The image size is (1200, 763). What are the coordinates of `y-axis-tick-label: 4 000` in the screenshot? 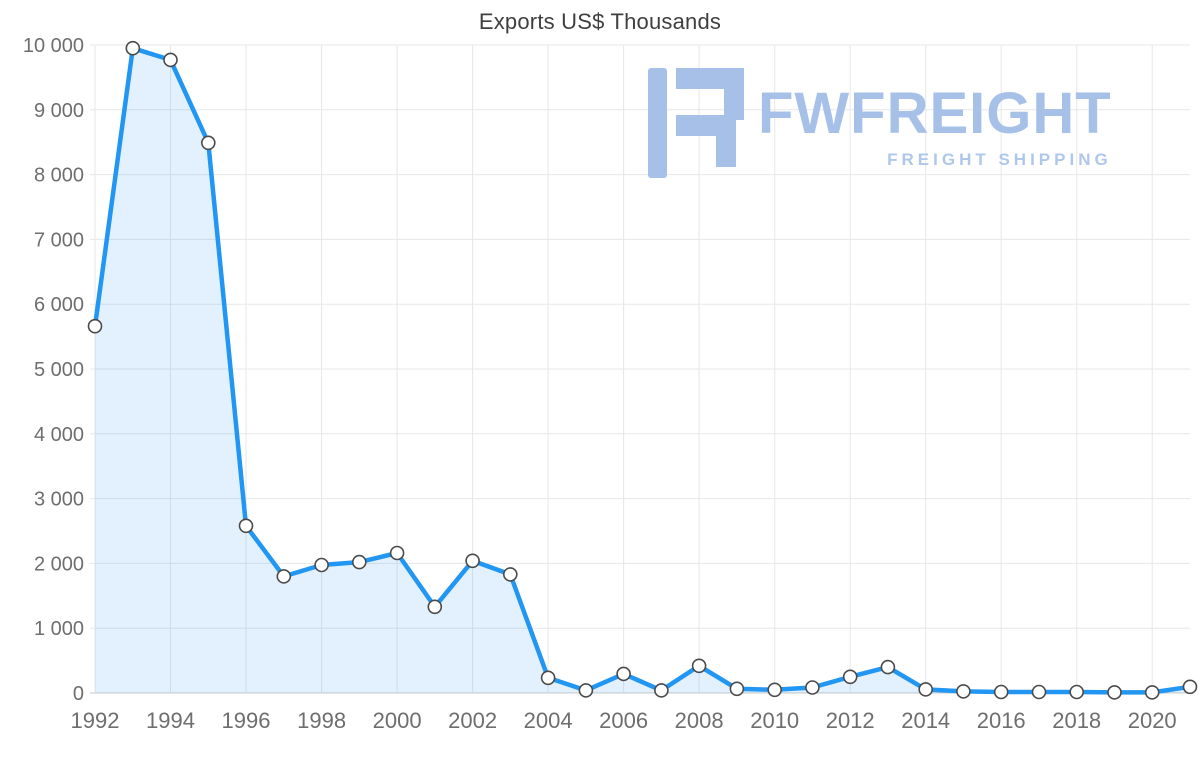 It's located at (59, 435).